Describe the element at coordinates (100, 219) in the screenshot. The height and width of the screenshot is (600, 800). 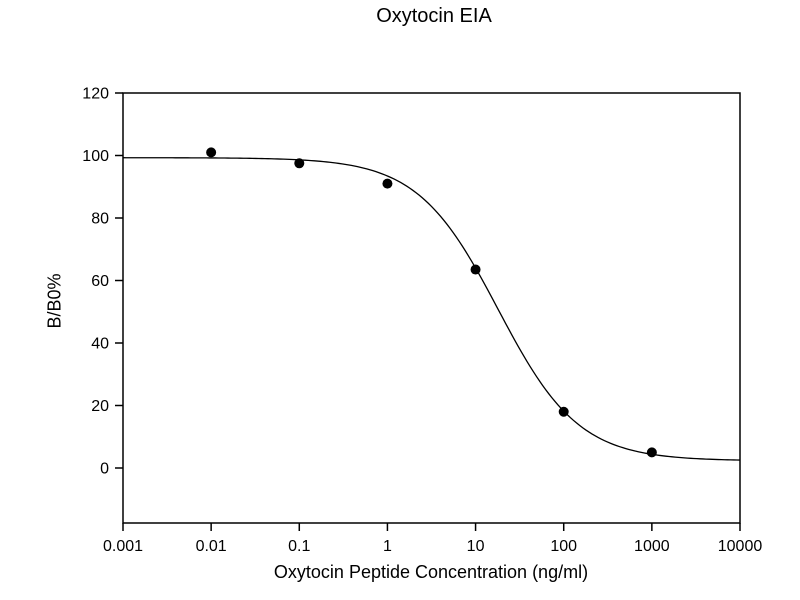
I see `y-tick-label: 80` at that location.